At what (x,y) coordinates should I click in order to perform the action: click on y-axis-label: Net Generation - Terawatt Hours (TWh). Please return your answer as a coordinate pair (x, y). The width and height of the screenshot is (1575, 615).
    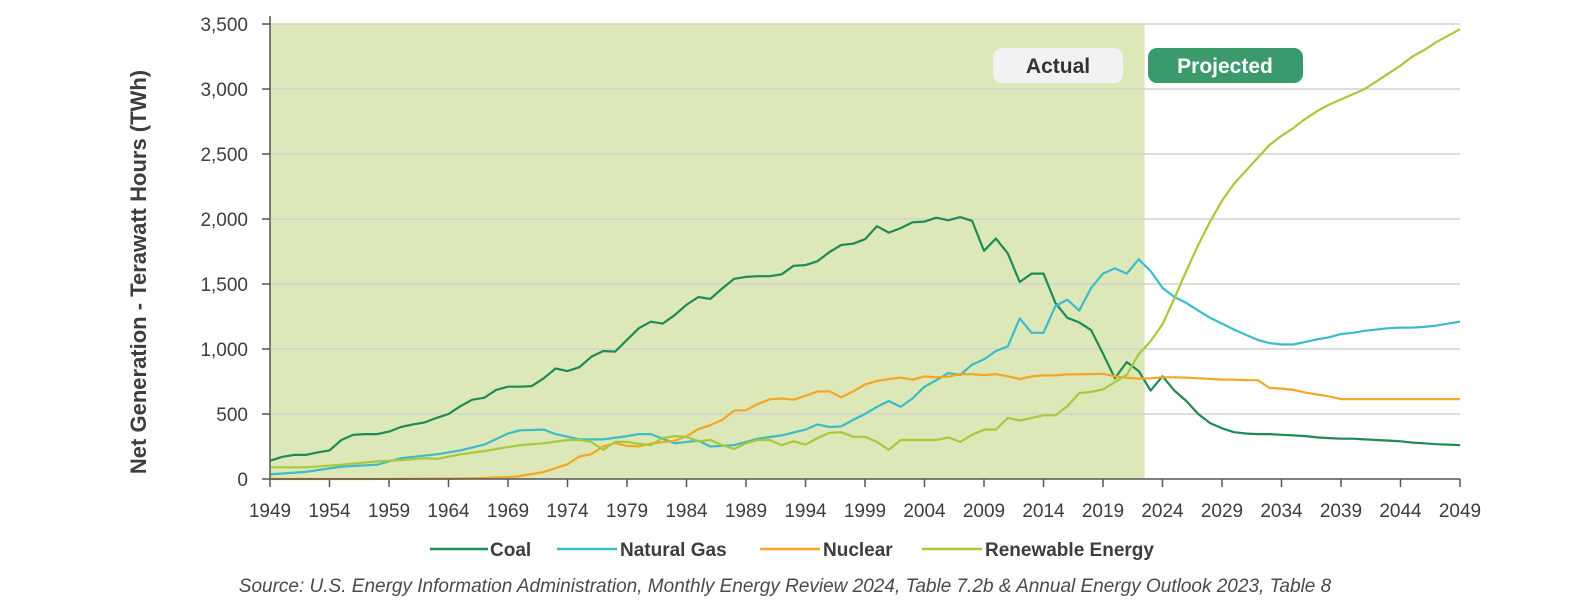
    Looking at the image, I should click on (138, 272).